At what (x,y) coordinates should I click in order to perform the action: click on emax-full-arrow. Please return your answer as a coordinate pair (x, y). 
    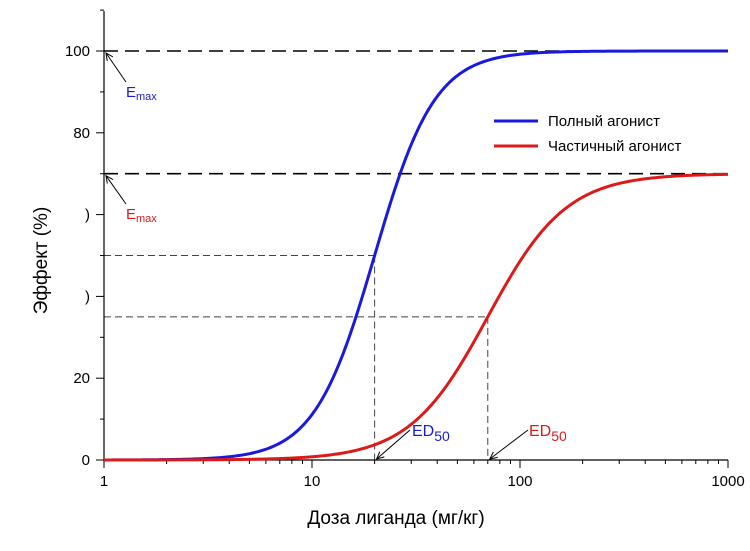
    Looking at the image, I should click on (116, 67).